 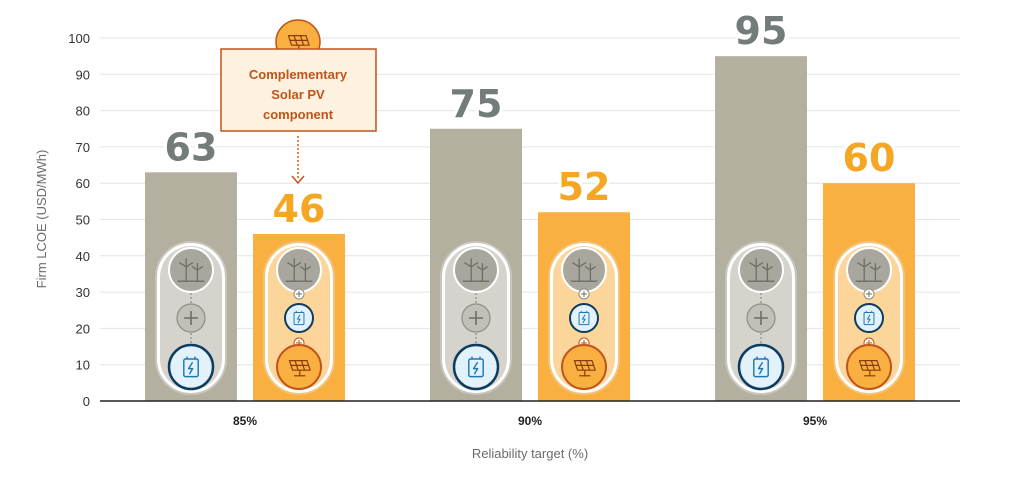 What do you see at coordinates (191, 147) in the screenshot?
I see `data-label: 63` at bounding box center [191, 147].